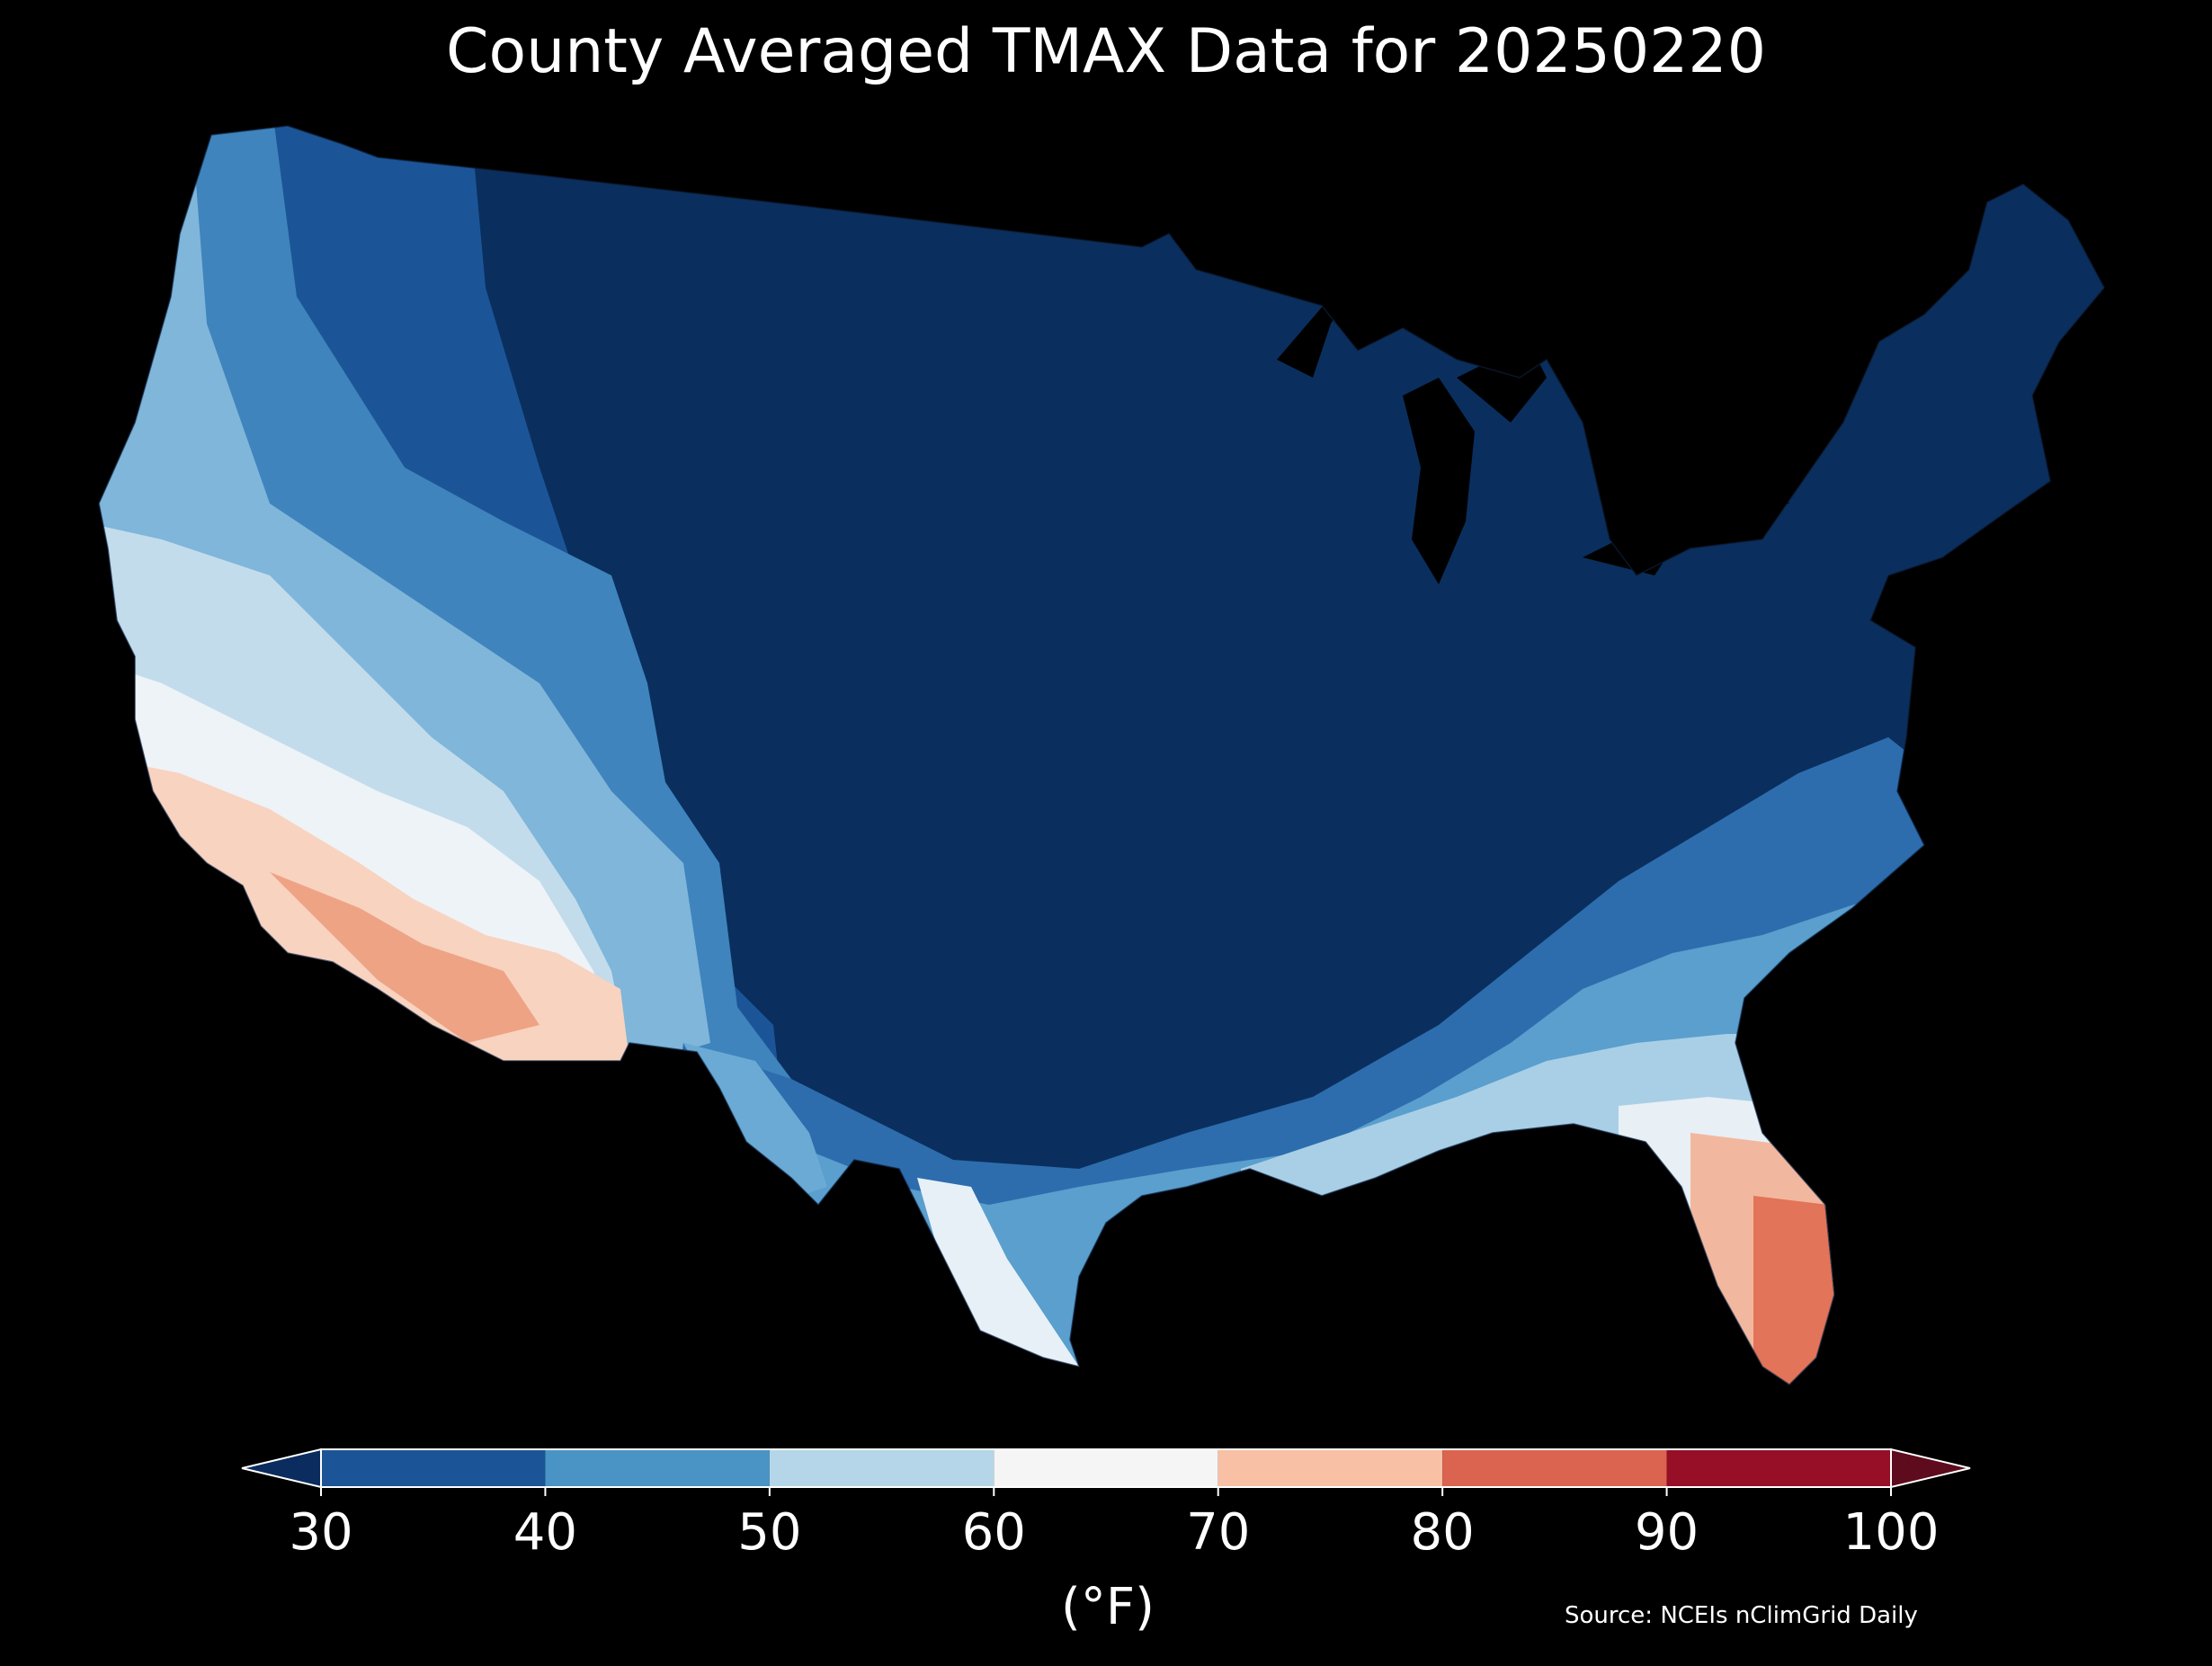  Describe the element at coordinates (993, 1532) in the screenshot. I see `colorbar-tick-60: 60` at that location.